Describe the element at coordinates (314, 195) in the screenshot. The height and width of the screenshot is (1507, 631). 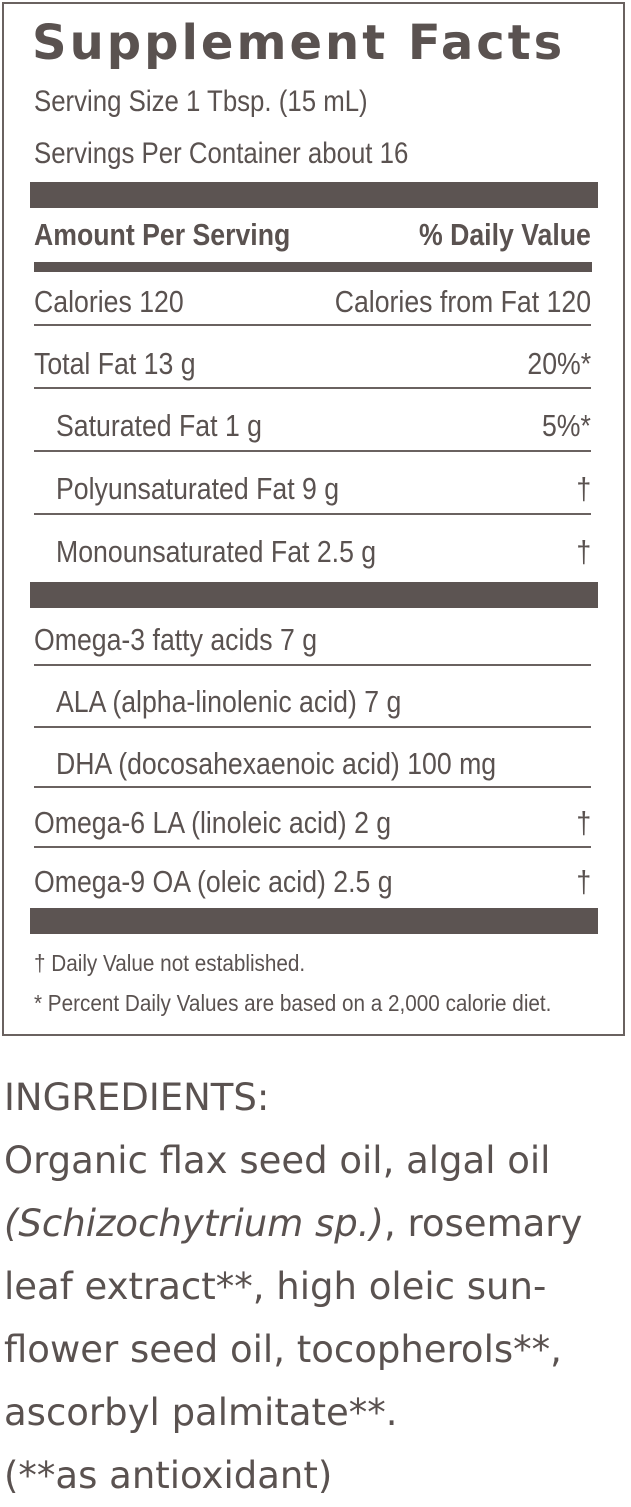
I see `thick-divider-top` at that location.